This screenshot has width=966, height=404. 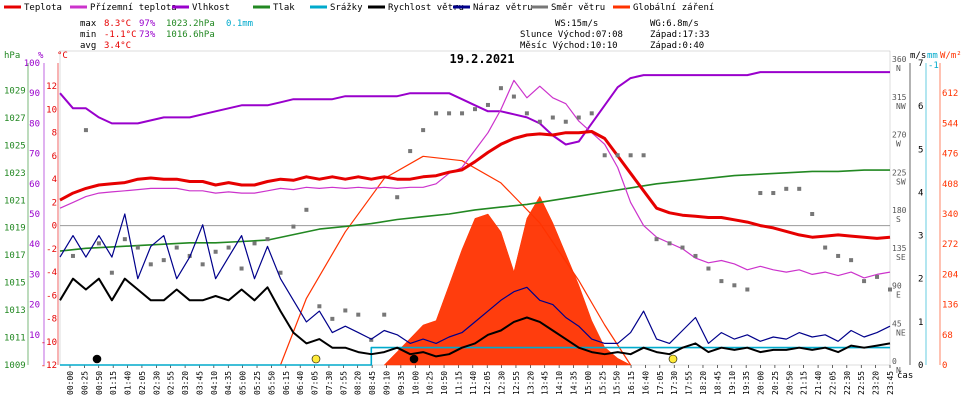 I want to click on wind-dir-label: NW, so click(x=901, y=106).